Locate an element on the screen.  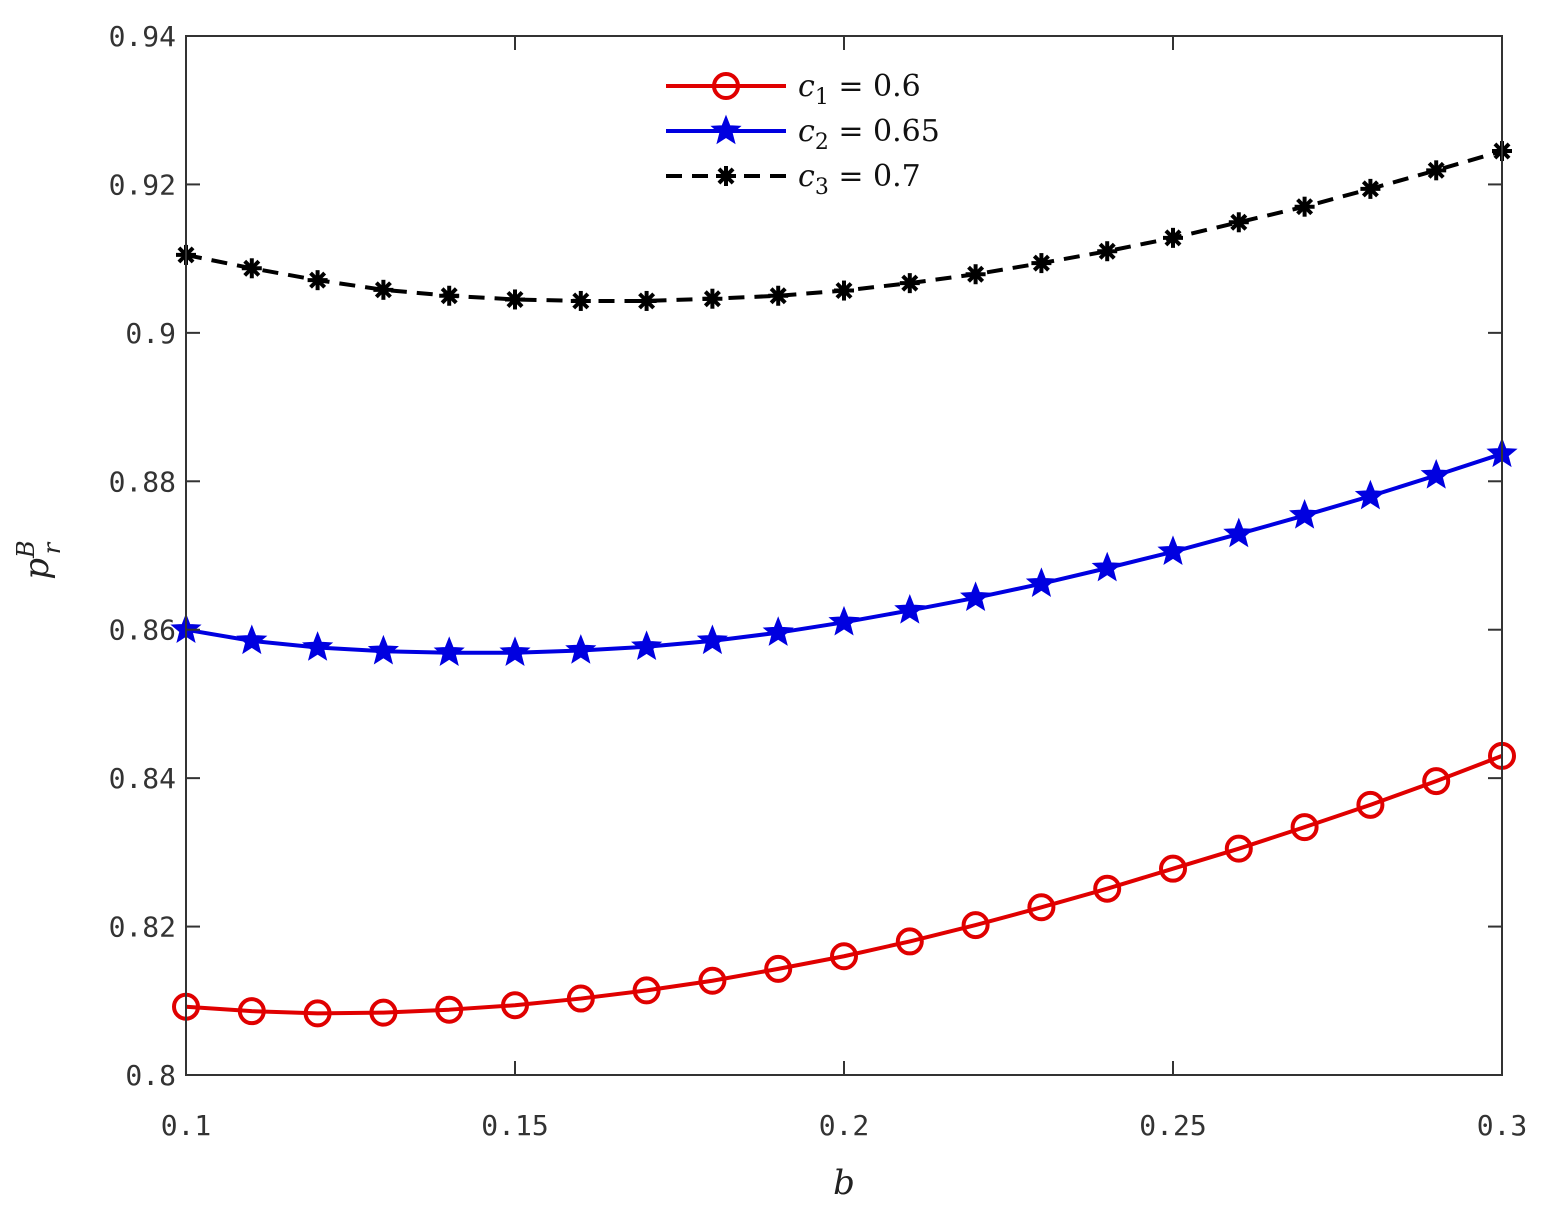
y-tick-label: 0.9 is located at coordinates (150, 333).